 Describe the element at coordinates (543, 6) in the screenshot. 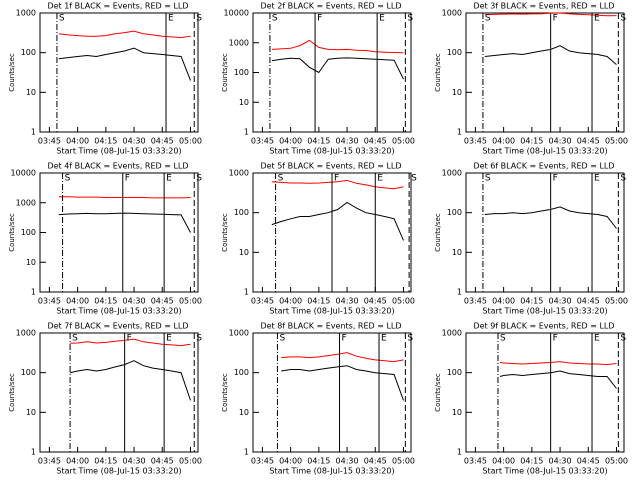

I see `chart-title: Det 3f BLACK = Events, RED = LLD` at that location.